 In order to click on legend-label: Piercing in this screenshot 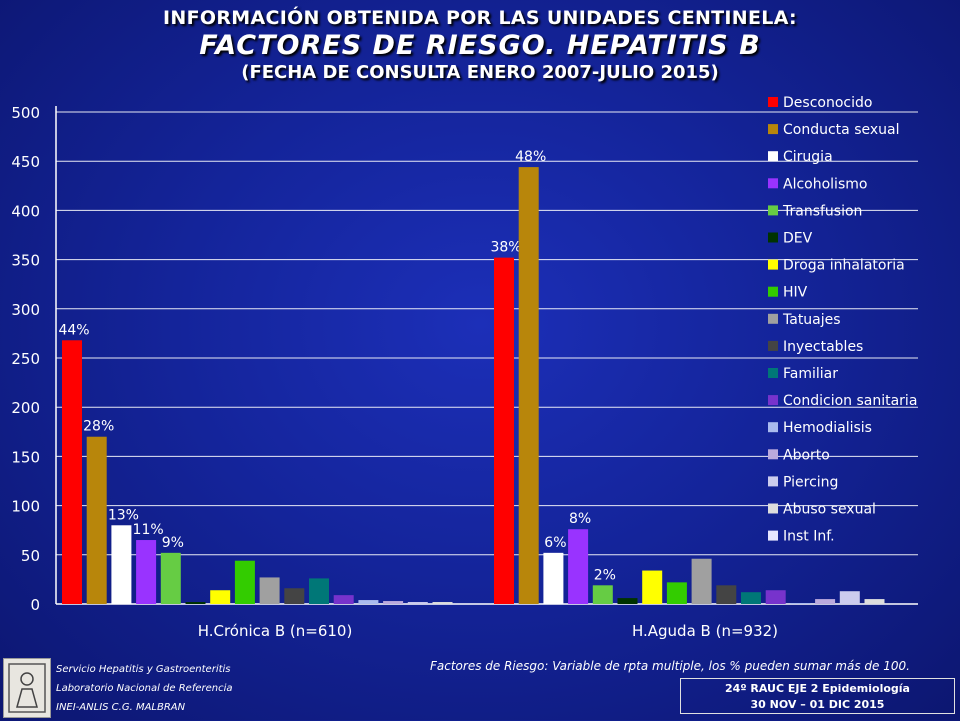, I will do `click(810, 482)`.